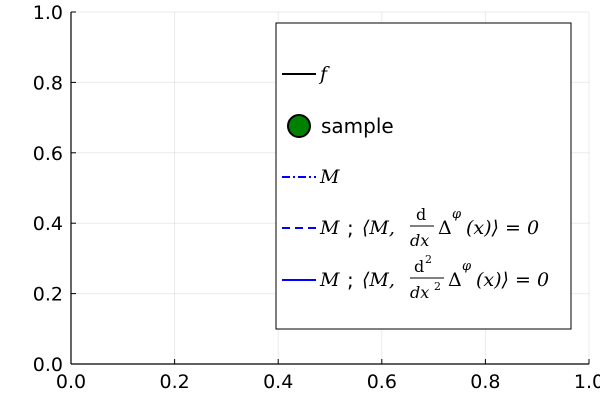 The image size is (600, 400). Describe the element at coordinates (48, 154) in the screenshot. I see `y-tick-label-3: 0.6` at that location.